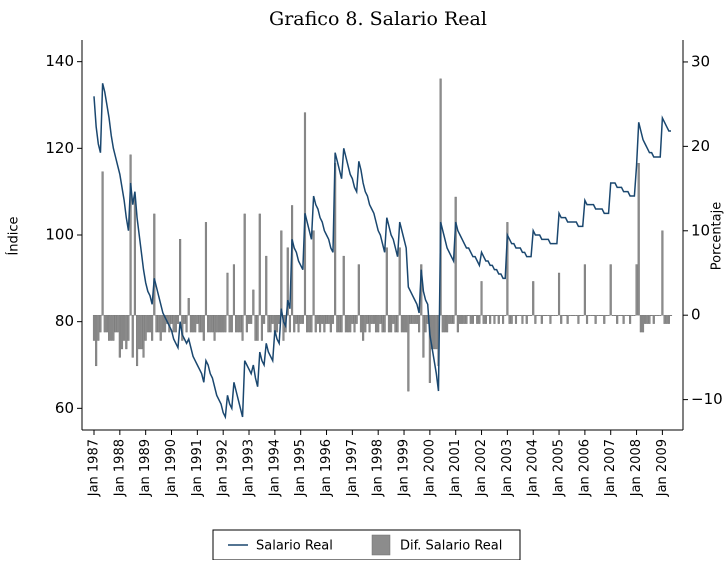 The image size is (728, 564). Describe the element at coordinates (223, 468) in the screenshot. I see `x-tick-label: Jan 1992` at that location.